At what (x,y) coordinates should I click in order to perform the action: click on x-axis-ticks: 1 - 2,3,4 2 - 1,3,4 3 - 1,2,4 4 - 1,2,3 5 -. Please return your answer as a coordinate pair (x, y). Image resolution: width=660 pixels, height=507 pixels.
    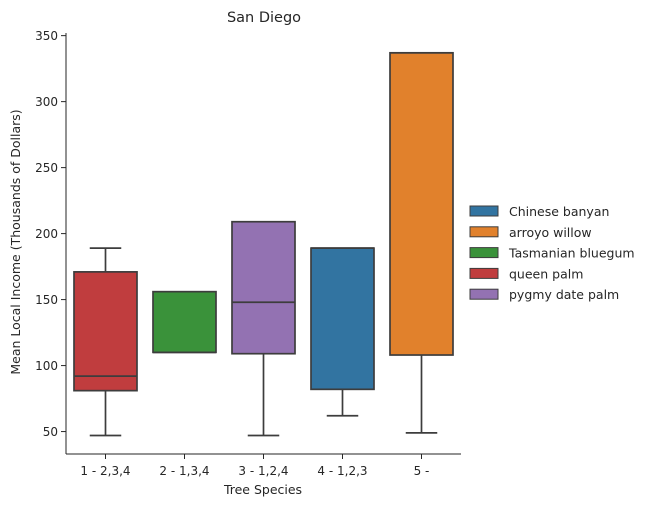
    Looking at the image, I should click on (254, 466).